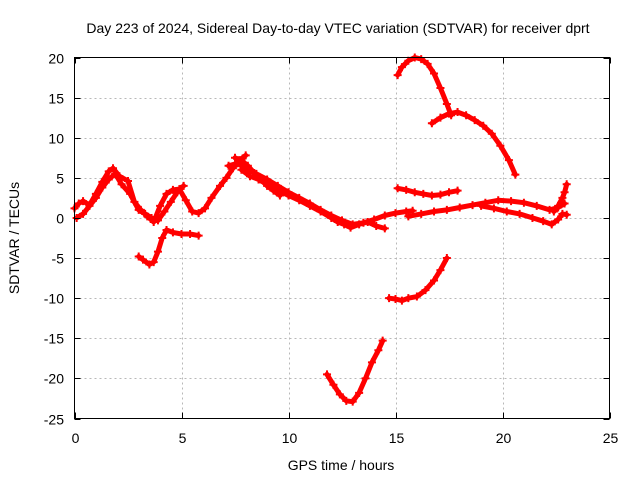 The width and height of the screenshot is (640, 480). I want to click on y-tick-label: 20, so click(56, 59).